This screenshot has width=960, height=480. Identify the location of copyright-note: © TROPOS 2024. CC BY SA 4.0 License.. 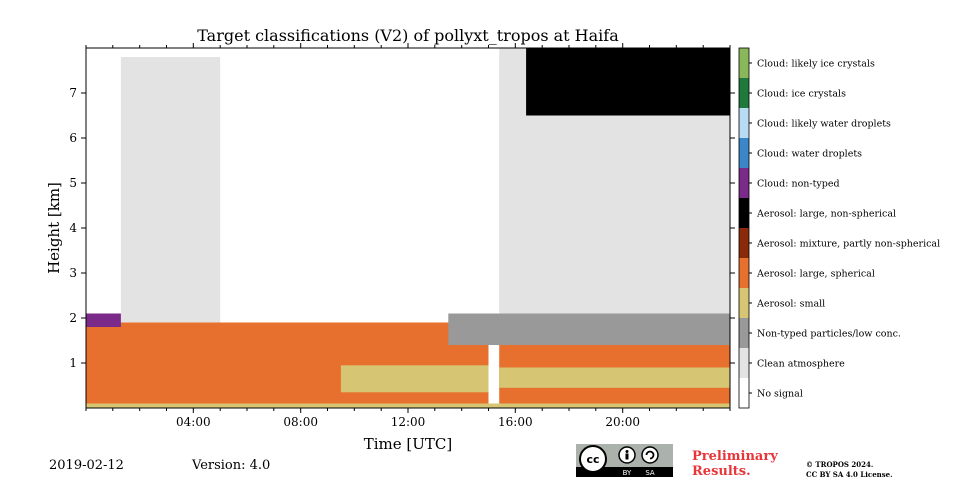
(849, 470).